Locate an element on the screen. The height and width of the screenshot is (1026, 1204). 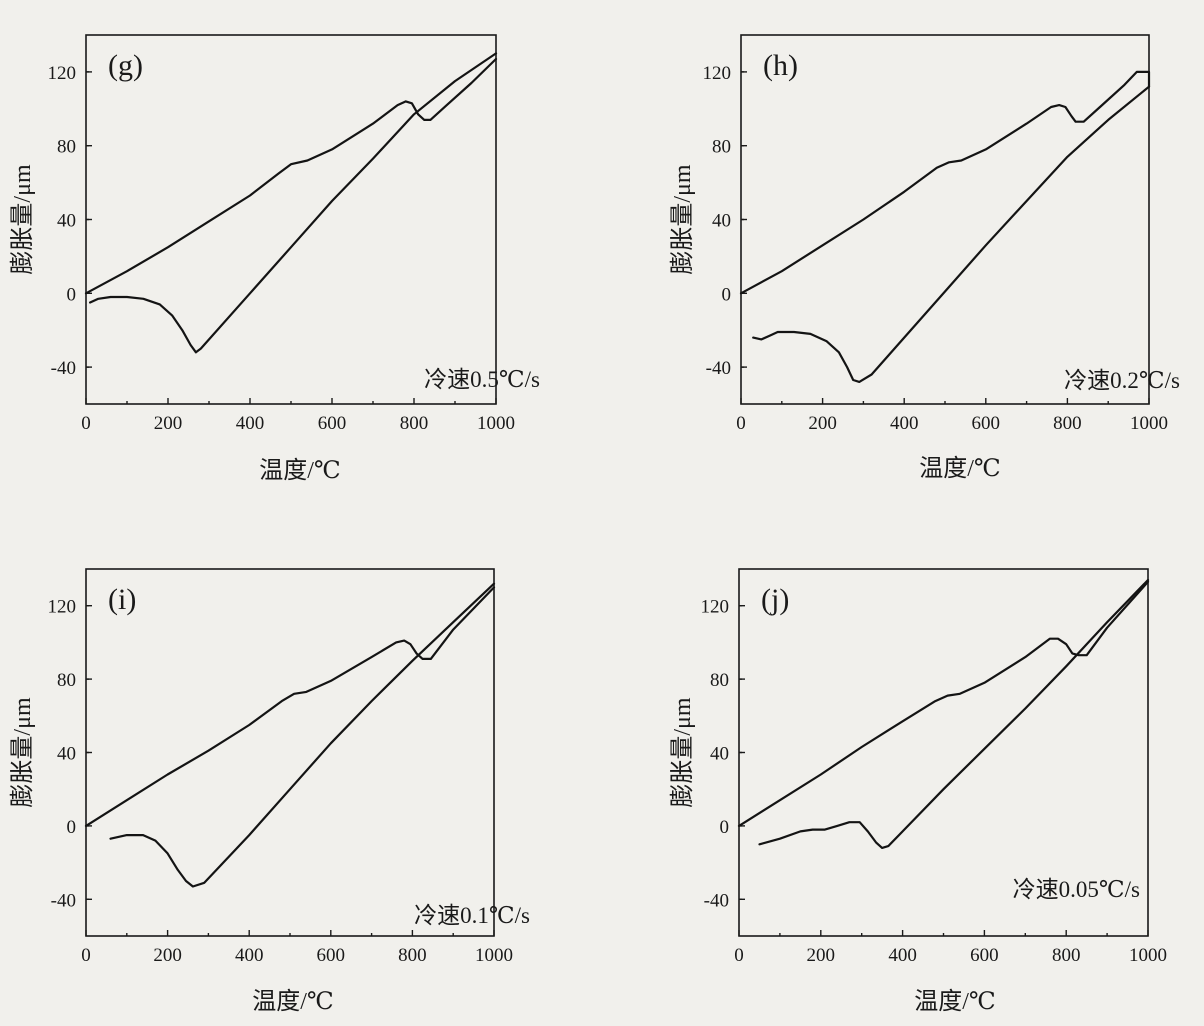
panel-label: (h) is located at coordinates (780, 65).